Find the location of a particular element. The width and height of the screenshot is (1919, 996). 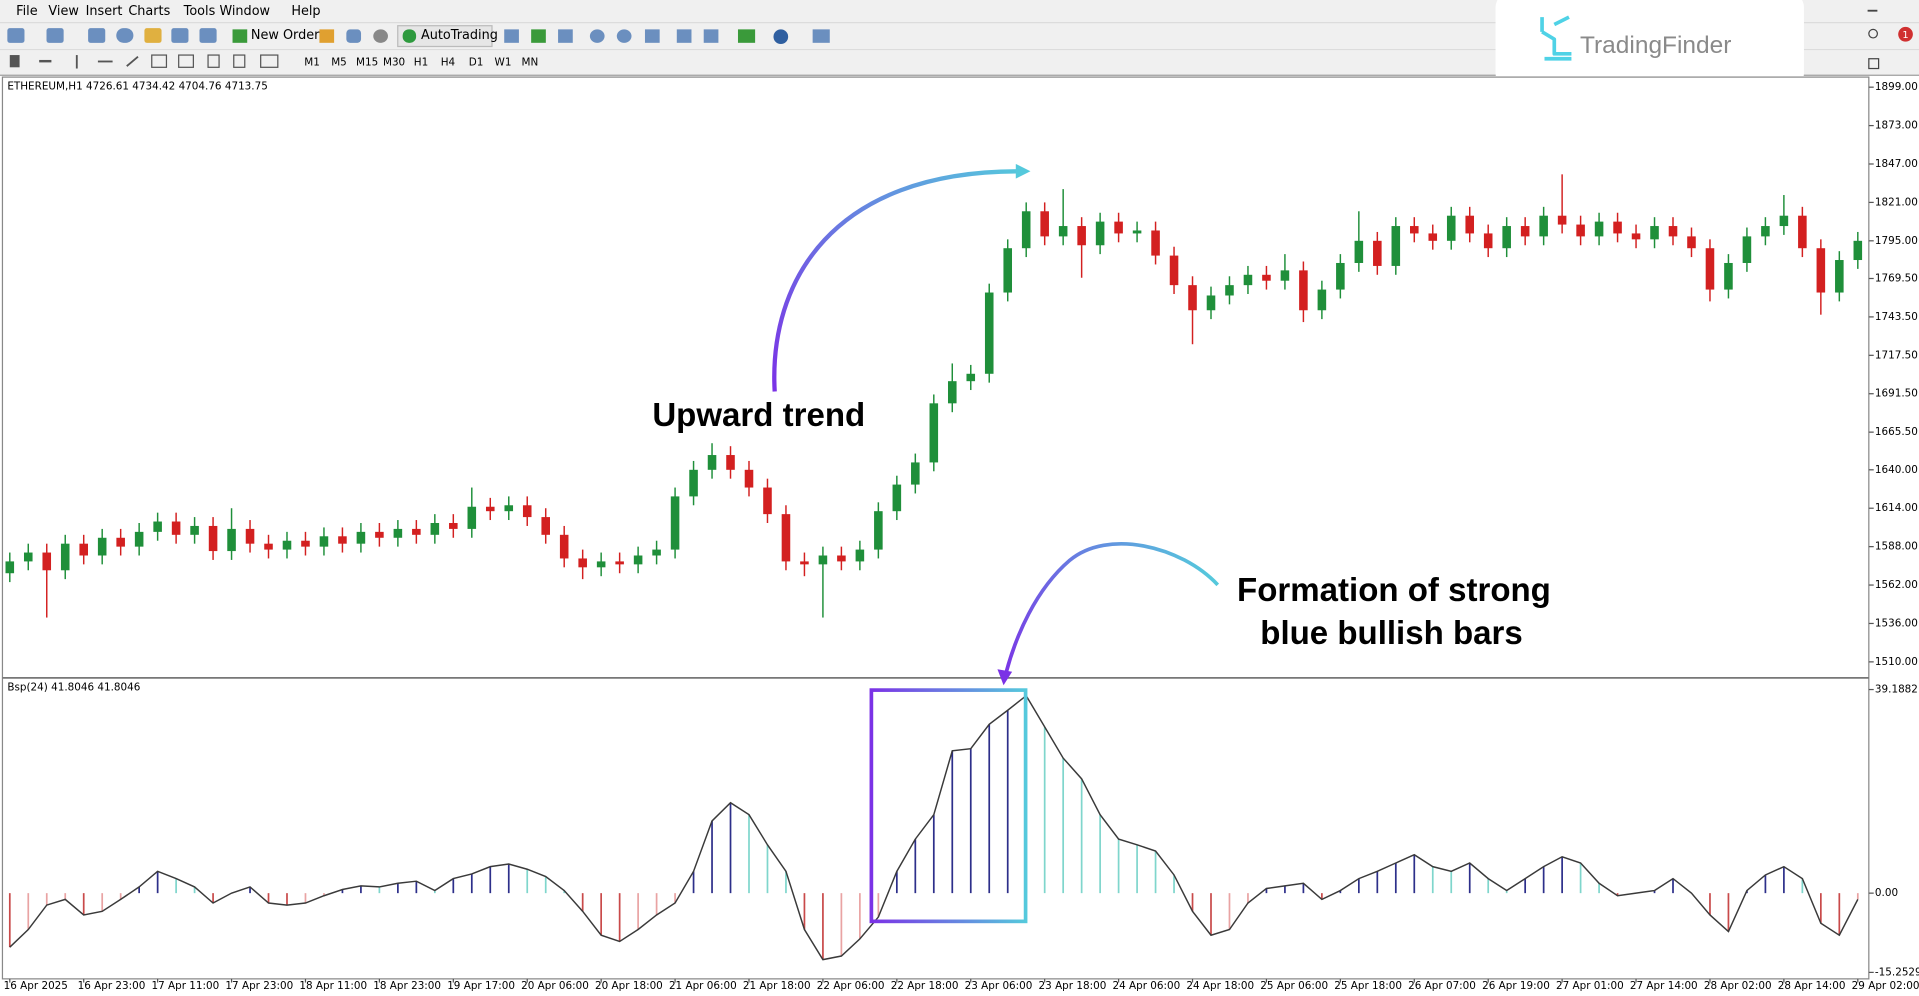

x-tick-label: 20 Apr 18:00 is located at coordinates (629, 986).